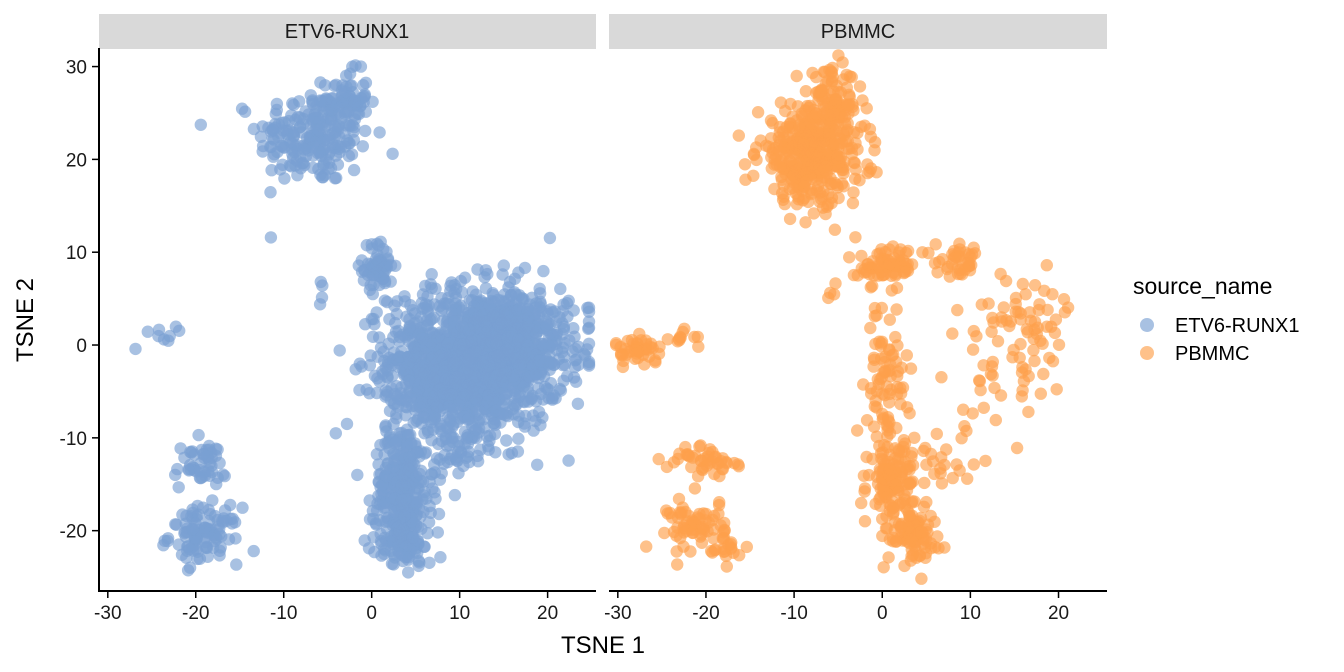 The width and height of the screenshot is (1344, 672). What do you see at coordinates (76, 160) in the screenshot?
I see `y-tick-label: 20` at bounding box center [76, 160].